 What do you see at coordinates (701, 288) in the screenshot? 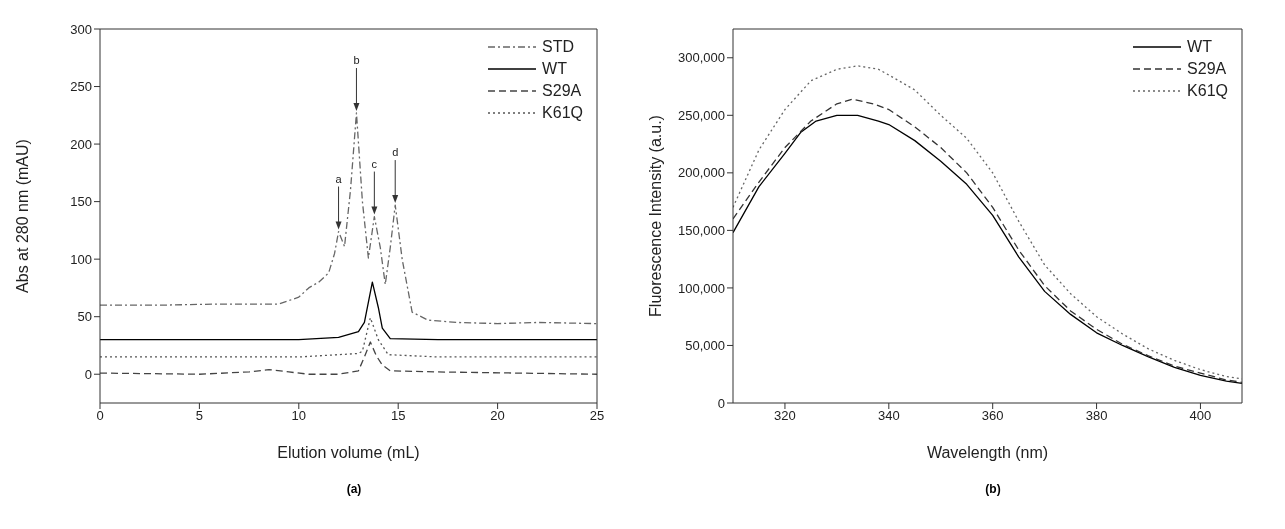
I see `y-tick-label: 100,000` at bounding box center [701, 288].